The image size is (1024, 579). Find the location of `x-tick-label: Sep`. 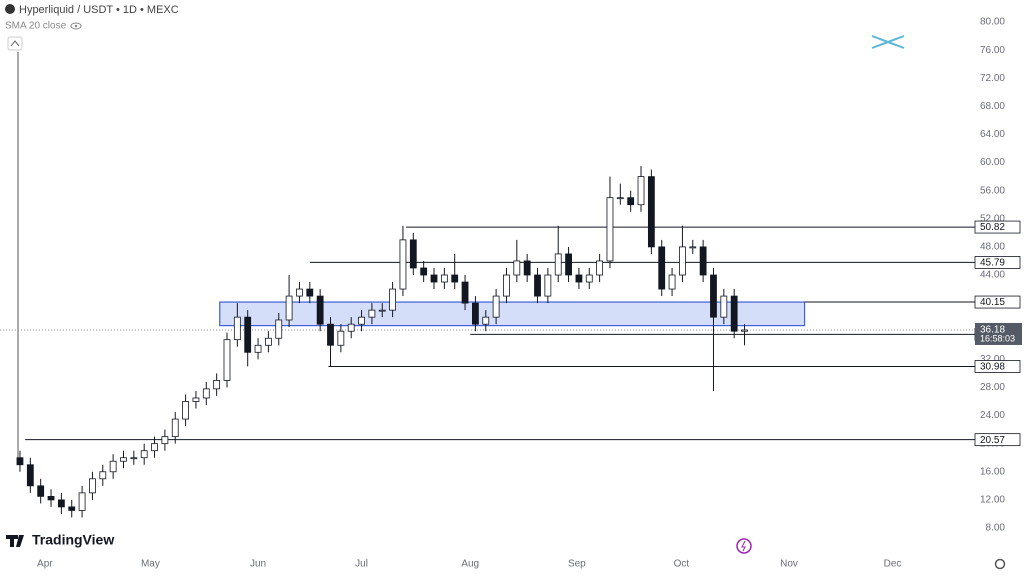

x-tick-label: Sep is located at coordinates (577, 564).